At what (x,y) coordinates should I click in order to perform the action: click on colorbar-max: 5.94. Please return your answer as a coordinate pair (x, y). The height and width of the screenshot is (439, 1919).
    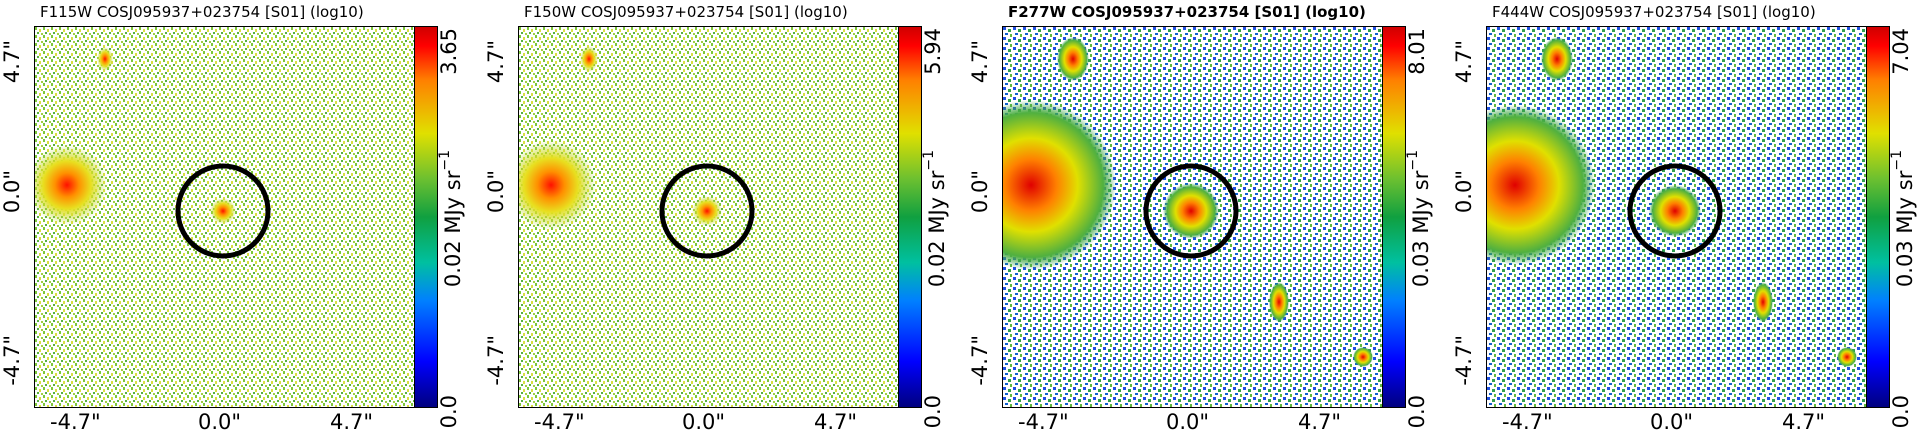
    Looking at the image, I should click on (933, 51).